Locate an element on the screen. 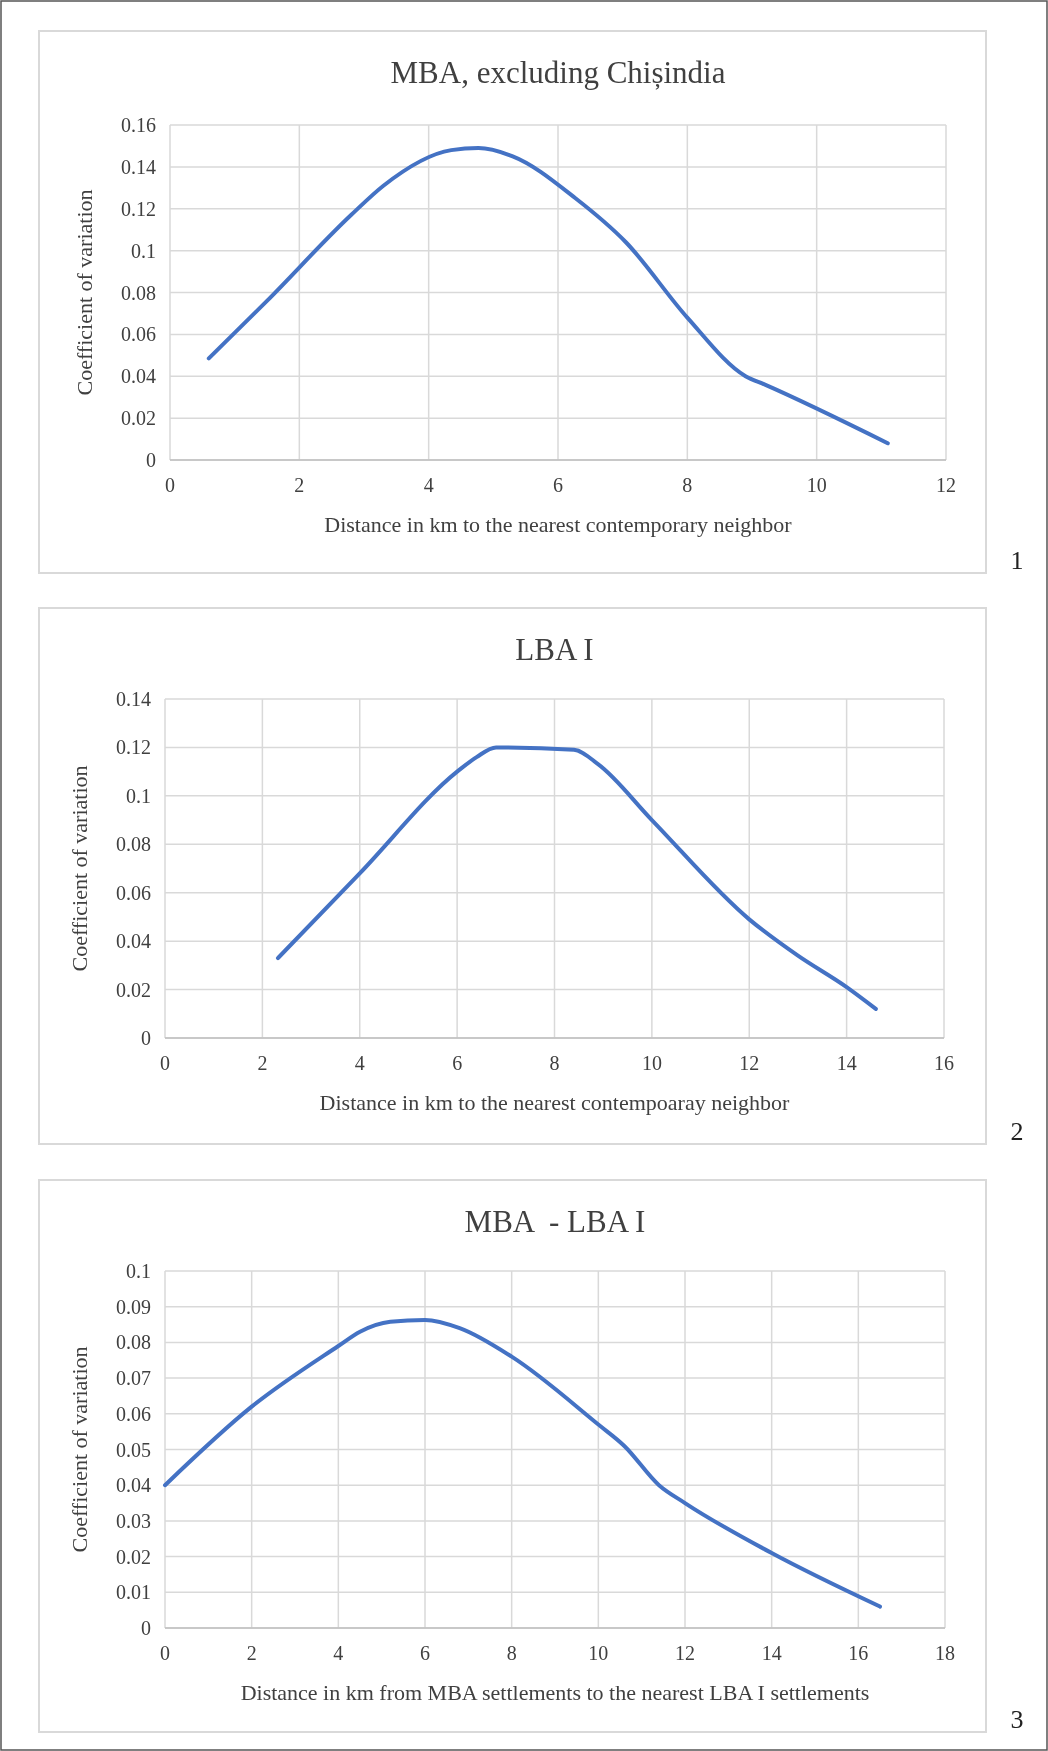 Image resolution: width=1048 pixels, height=1751 pixels. chart-title: MBA, excluding Chișindia is located at coordinates (558, 72).